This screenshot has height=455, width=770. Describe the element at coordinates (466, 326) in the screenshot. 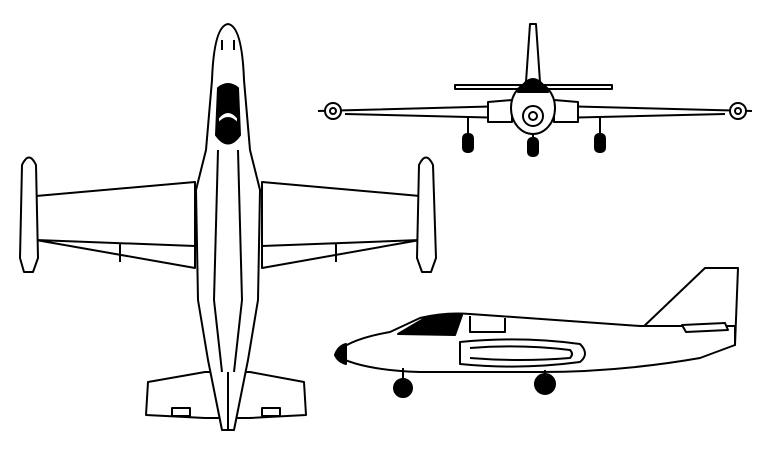

I see `side-canopy-frame` at that location.